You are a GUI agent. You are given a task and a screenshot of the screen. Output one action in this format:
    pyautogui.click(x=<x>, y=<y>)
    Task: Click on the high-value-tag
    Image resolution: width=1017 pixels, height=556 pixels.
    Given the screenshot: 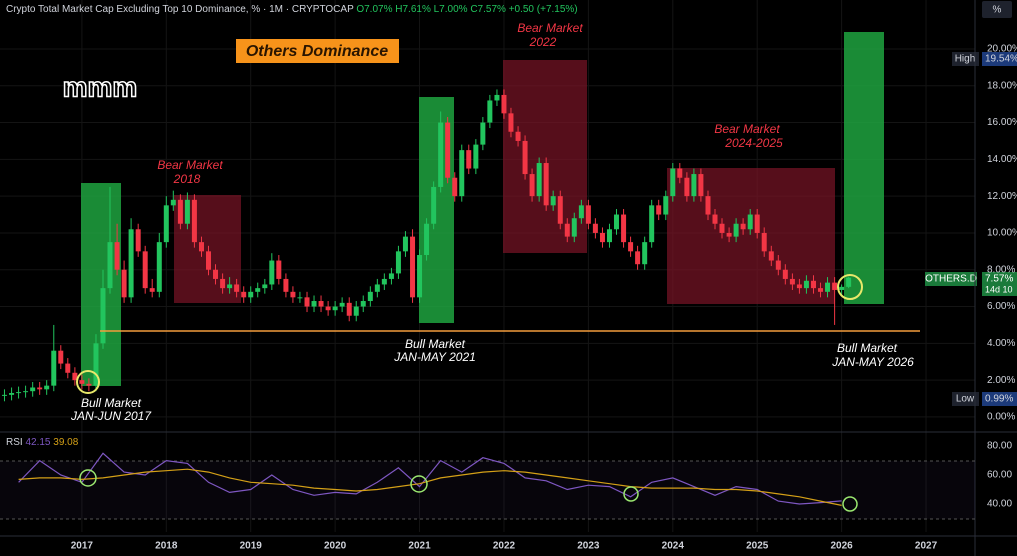 What is the action you would take?
    pyautogui.click(x=999, y=59)
    